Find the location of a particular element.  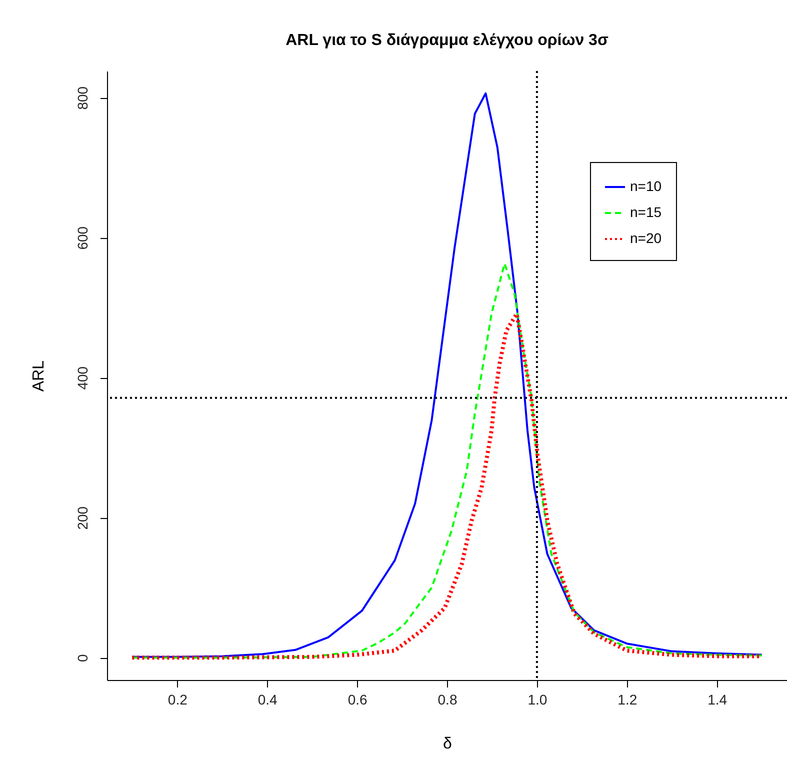

legend-label: n=15 is located at coordinates (646, 212).